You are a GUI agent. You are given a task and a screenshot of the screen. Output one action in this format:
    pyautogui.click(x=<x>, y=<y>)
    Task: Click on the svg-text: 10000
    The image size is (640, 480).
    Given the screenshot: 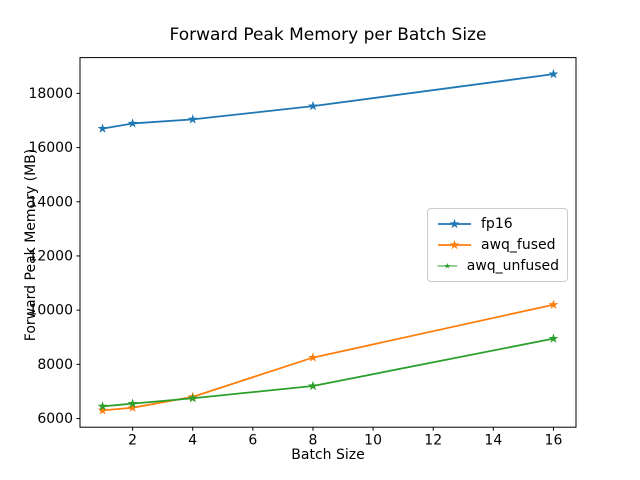 What is the action you would take?
    pyautogui.click(x=50, y=311)
    